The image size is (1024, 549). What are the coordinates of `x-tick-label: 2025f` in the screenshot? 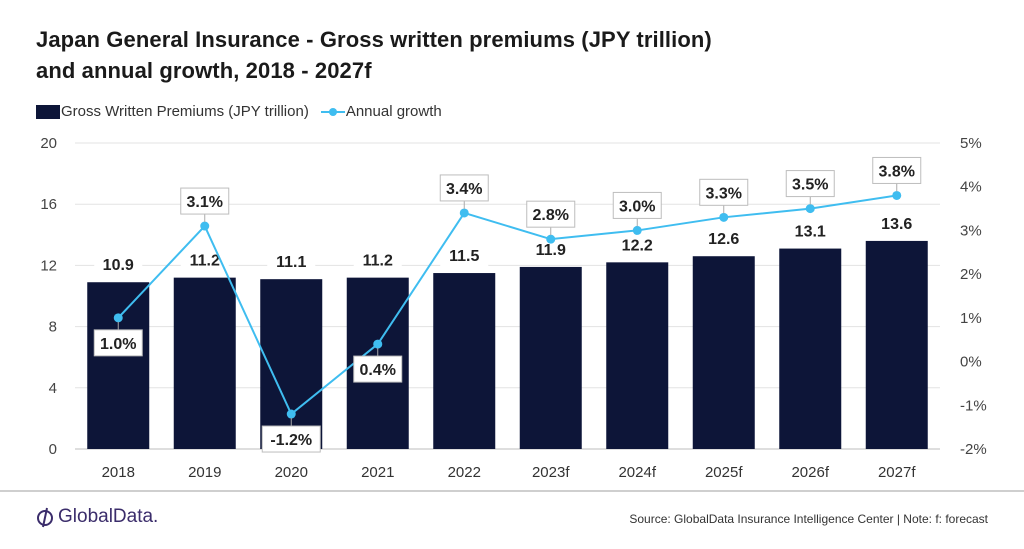 It's located at (724, 472).